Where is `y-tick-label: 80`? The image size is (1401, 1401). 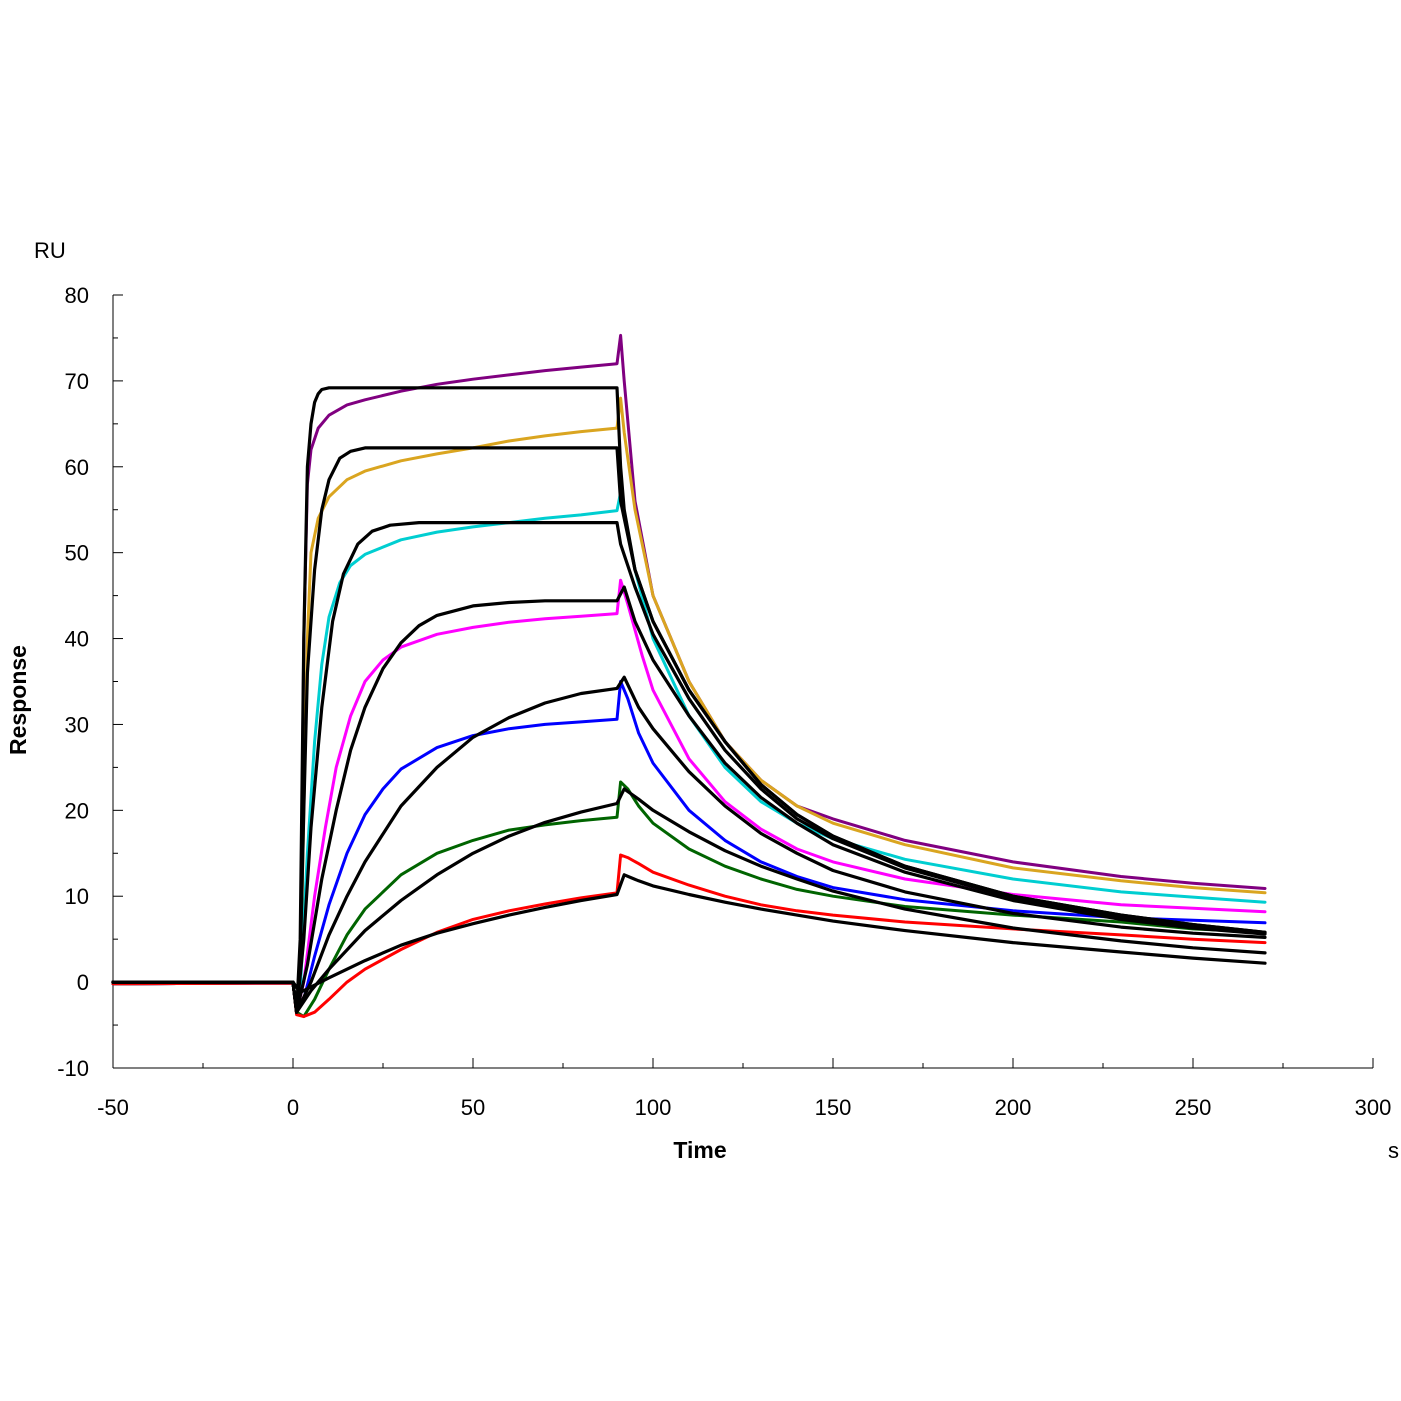 y-tick-label: 80 is located at coordinates (77, 295).